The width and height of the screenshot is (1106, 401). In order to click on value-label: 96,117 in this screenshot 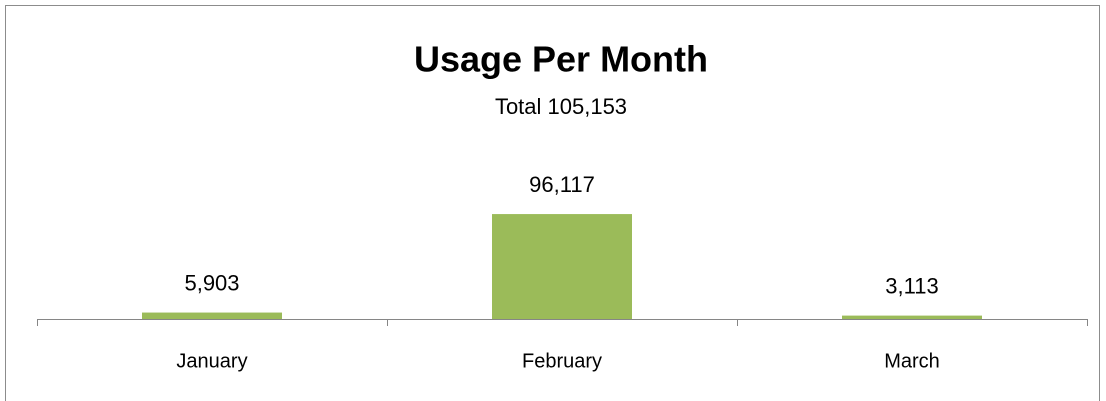, I will do `click(562, 184)`.